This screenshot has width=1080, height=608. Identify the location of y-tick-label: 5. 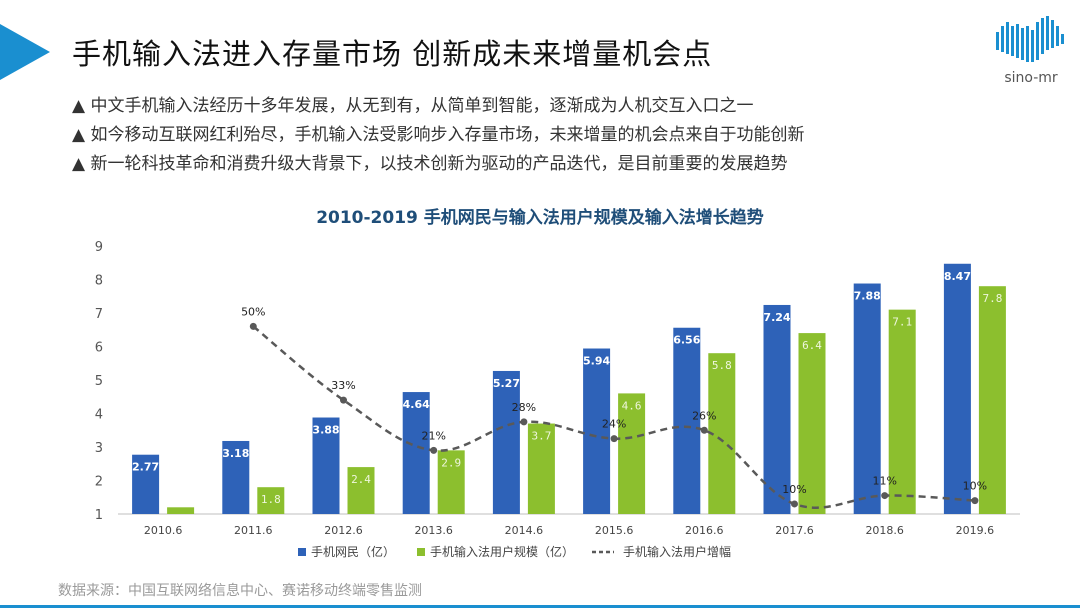
(99, 381).